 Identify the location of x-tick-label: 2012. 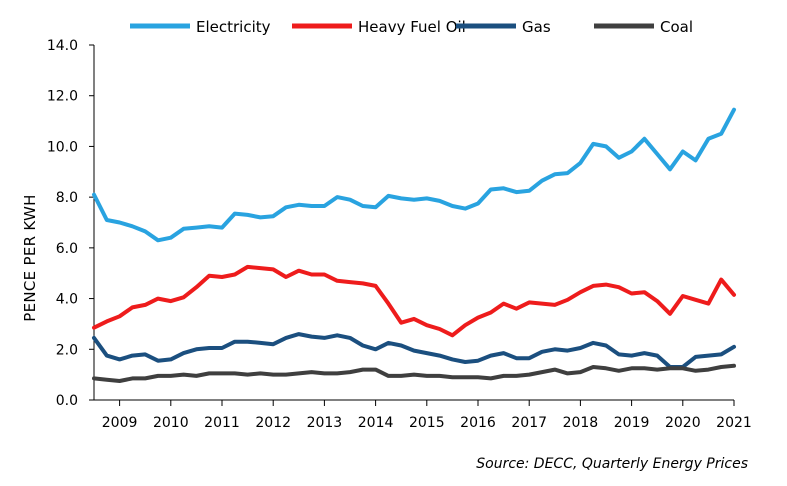
(273, 423).